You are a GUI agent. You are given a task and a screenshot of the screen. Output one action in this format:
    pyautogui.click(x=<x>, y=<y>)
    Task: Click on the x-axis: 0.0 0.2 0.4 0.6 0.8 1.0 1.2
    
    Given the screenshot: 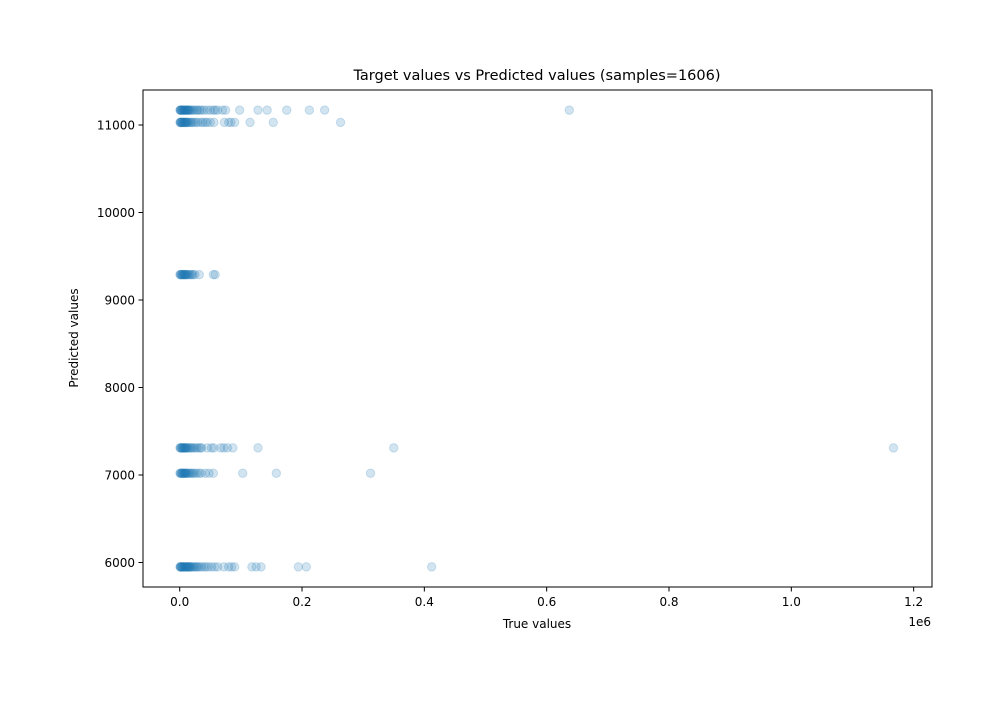 What is the action you would take?
    pyautogui.click(x=546, y=598)
    